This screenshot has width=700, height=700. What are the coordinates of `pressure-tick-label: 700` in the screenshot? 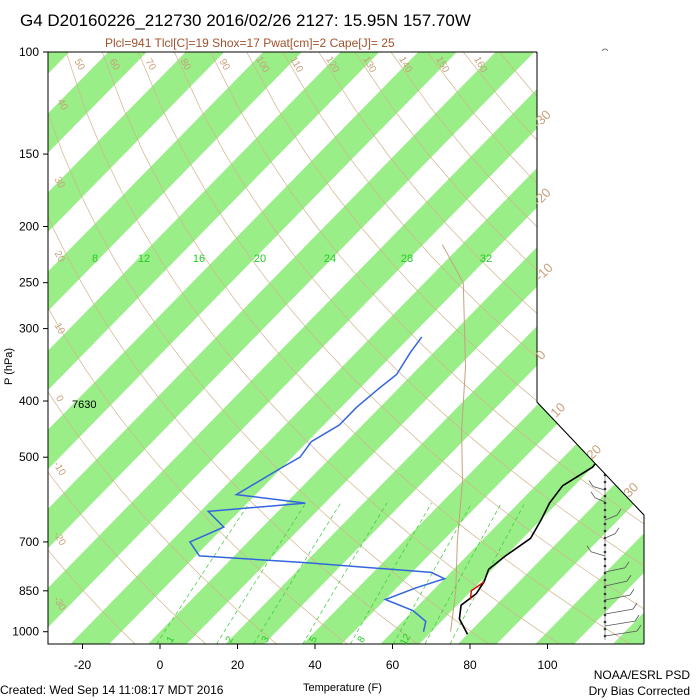 It's located at (29, 542).